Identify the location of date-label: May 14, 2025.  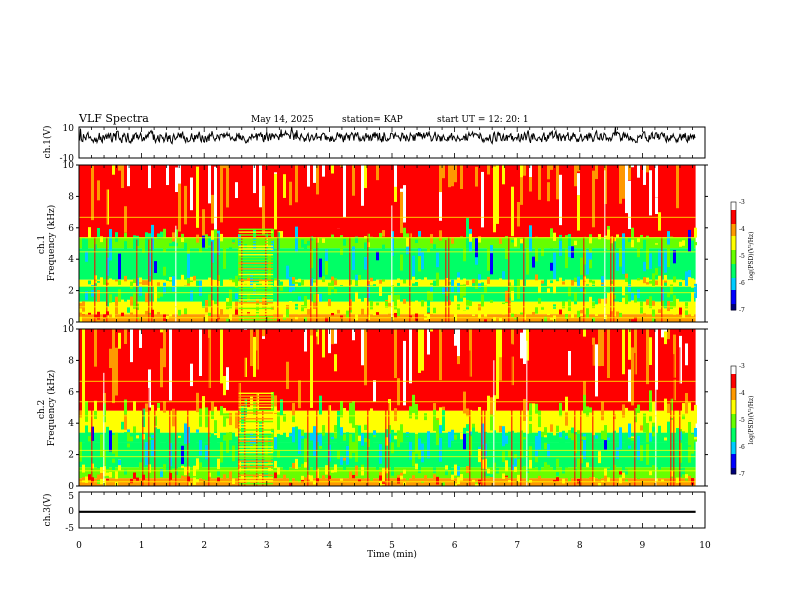
(282, 120).